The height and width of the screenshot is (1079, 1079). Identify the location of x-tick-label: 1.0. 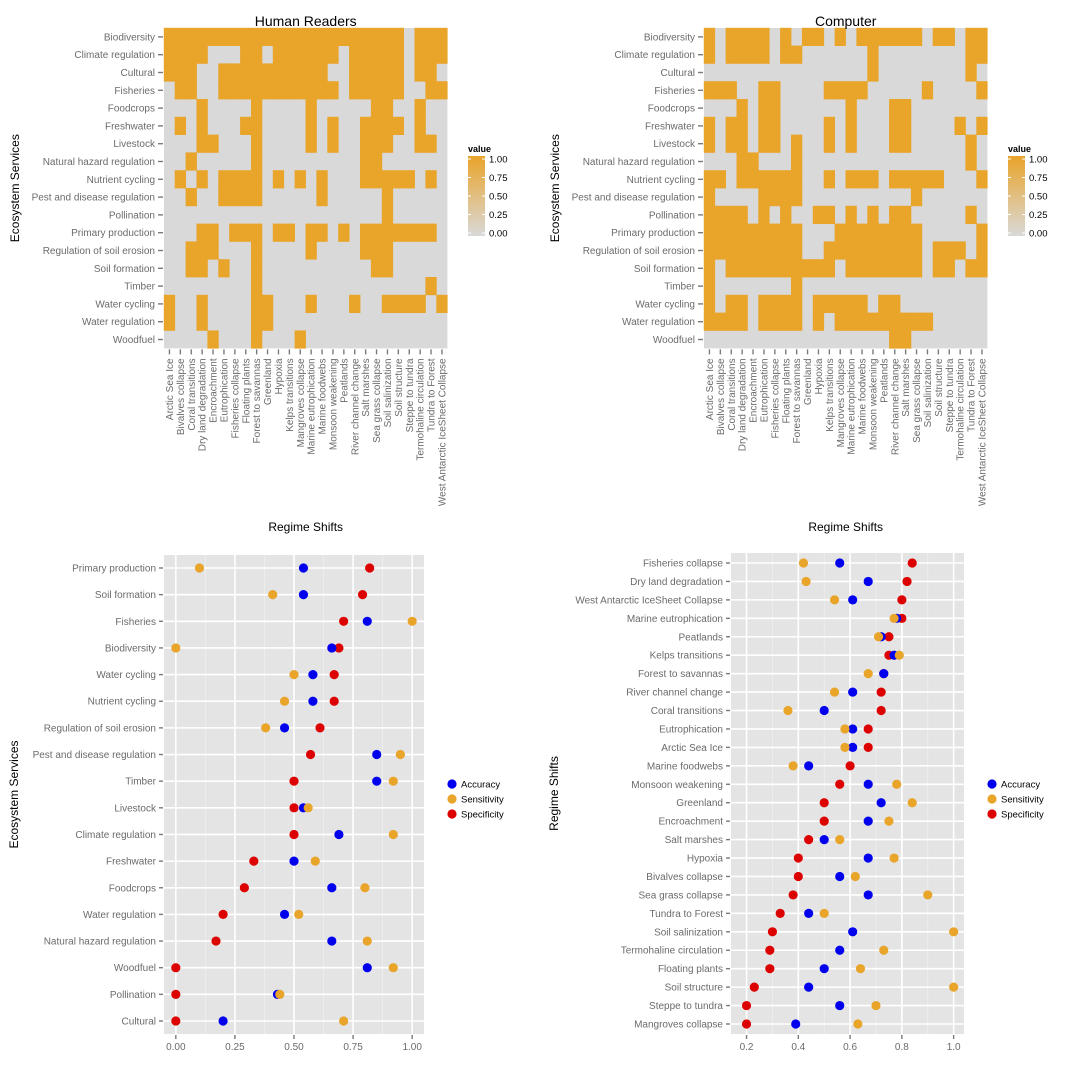
(954, 1047).